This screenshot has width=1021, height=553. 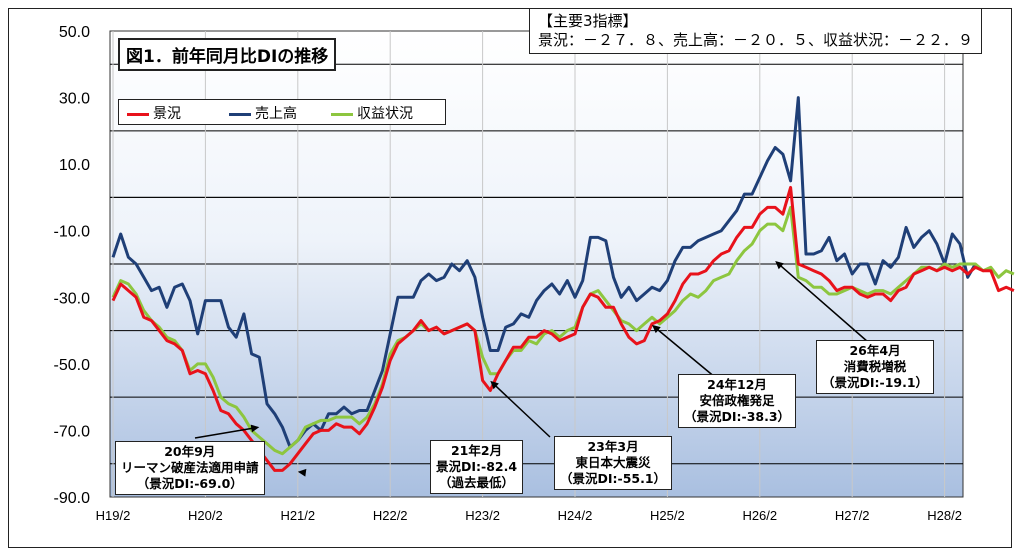 I want to click on key-indicators-box: 【主要3指標】 景況：－２７．８、売上高：－２０．５、収益状況：－２２．９, so click(x=756, y=31).